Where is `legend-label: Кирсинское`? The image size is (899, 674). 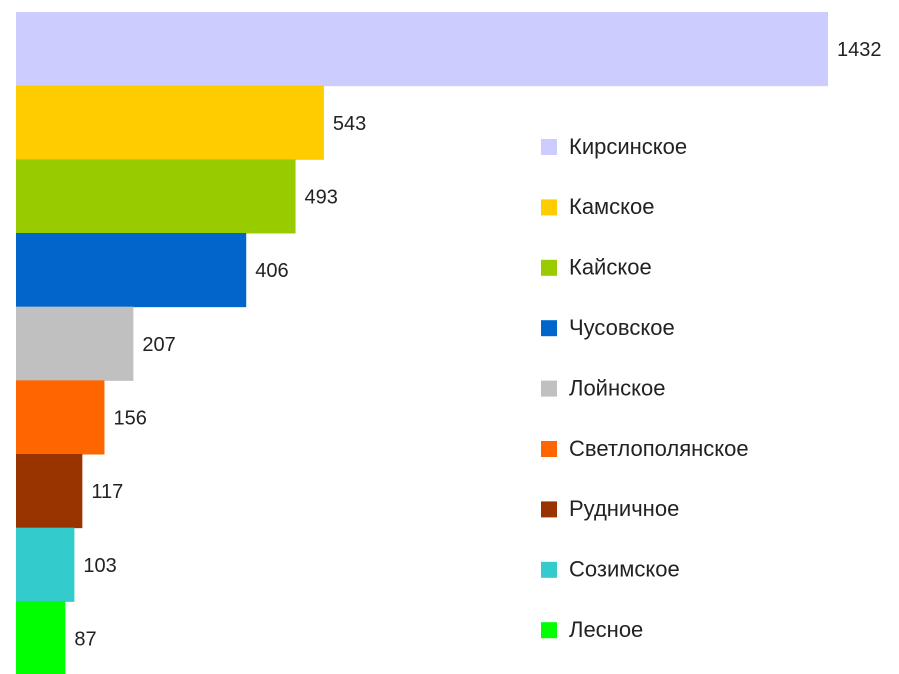
legend-label: Кирсинское is located at coordinates (628, 146).